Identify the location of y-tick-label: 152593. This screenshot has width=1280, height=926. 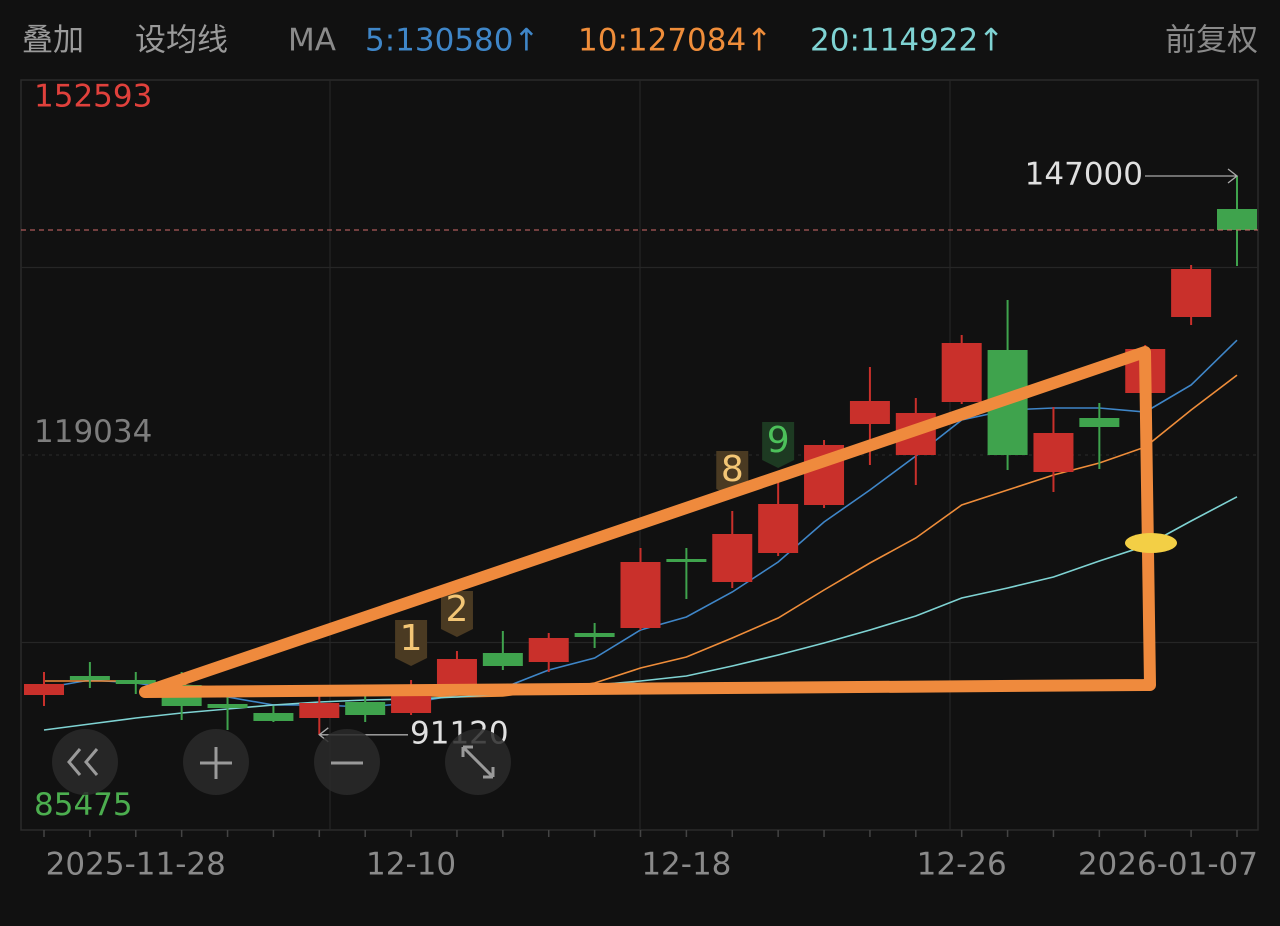
(93, 97).